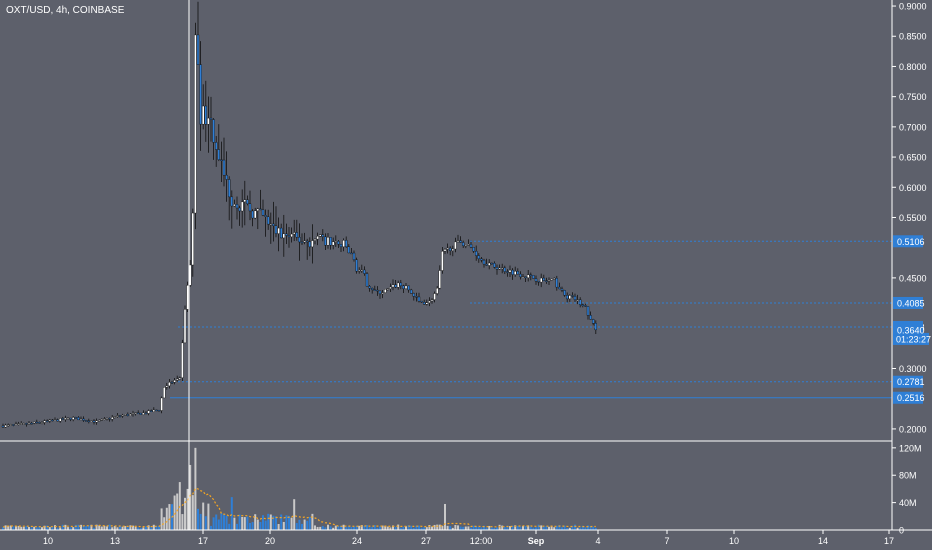 This screenshot has height=550, width=932. Describe the element at coordinates (911, 398) in the screenshot. I see `price-level-value: 0.2516` at that location.